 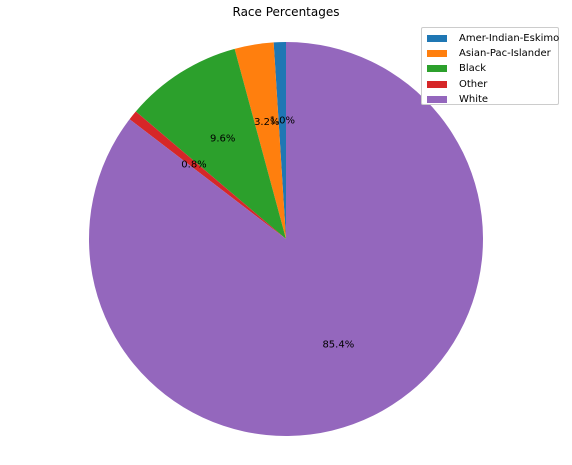 What do you see at coordinates (473, 84) in the screenshot?
I see `legend-label: Other` at bounding box center [473, 84].